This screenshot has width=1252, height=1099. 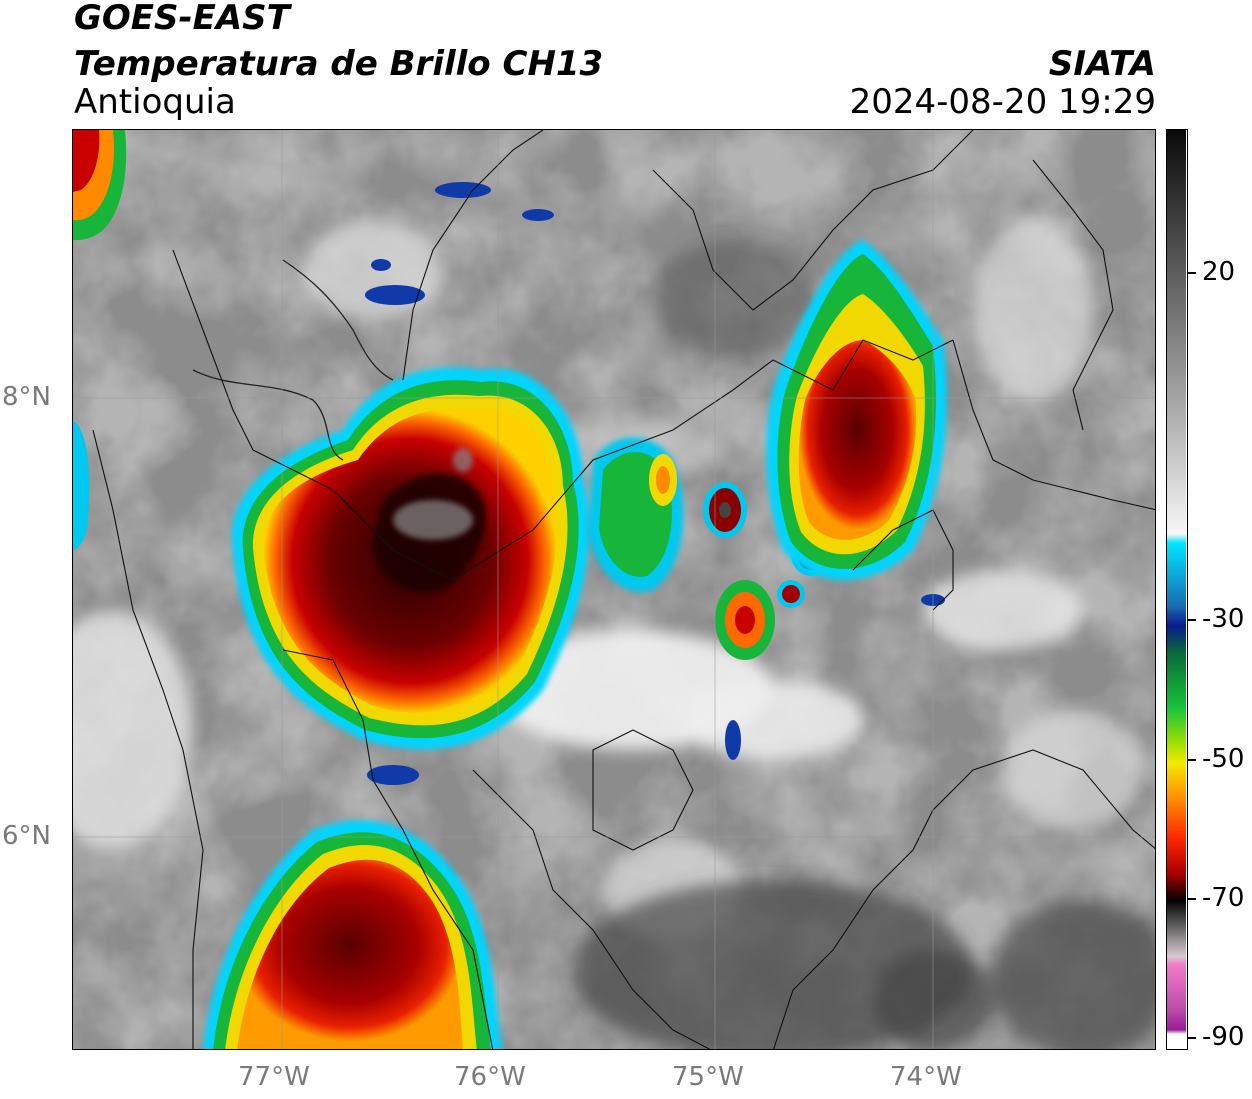 What do you see at coordinates (339, 64) in the screenshot?
I see `title-product: Temperatura de Brillo CH13` at bounding box center [339, 64].